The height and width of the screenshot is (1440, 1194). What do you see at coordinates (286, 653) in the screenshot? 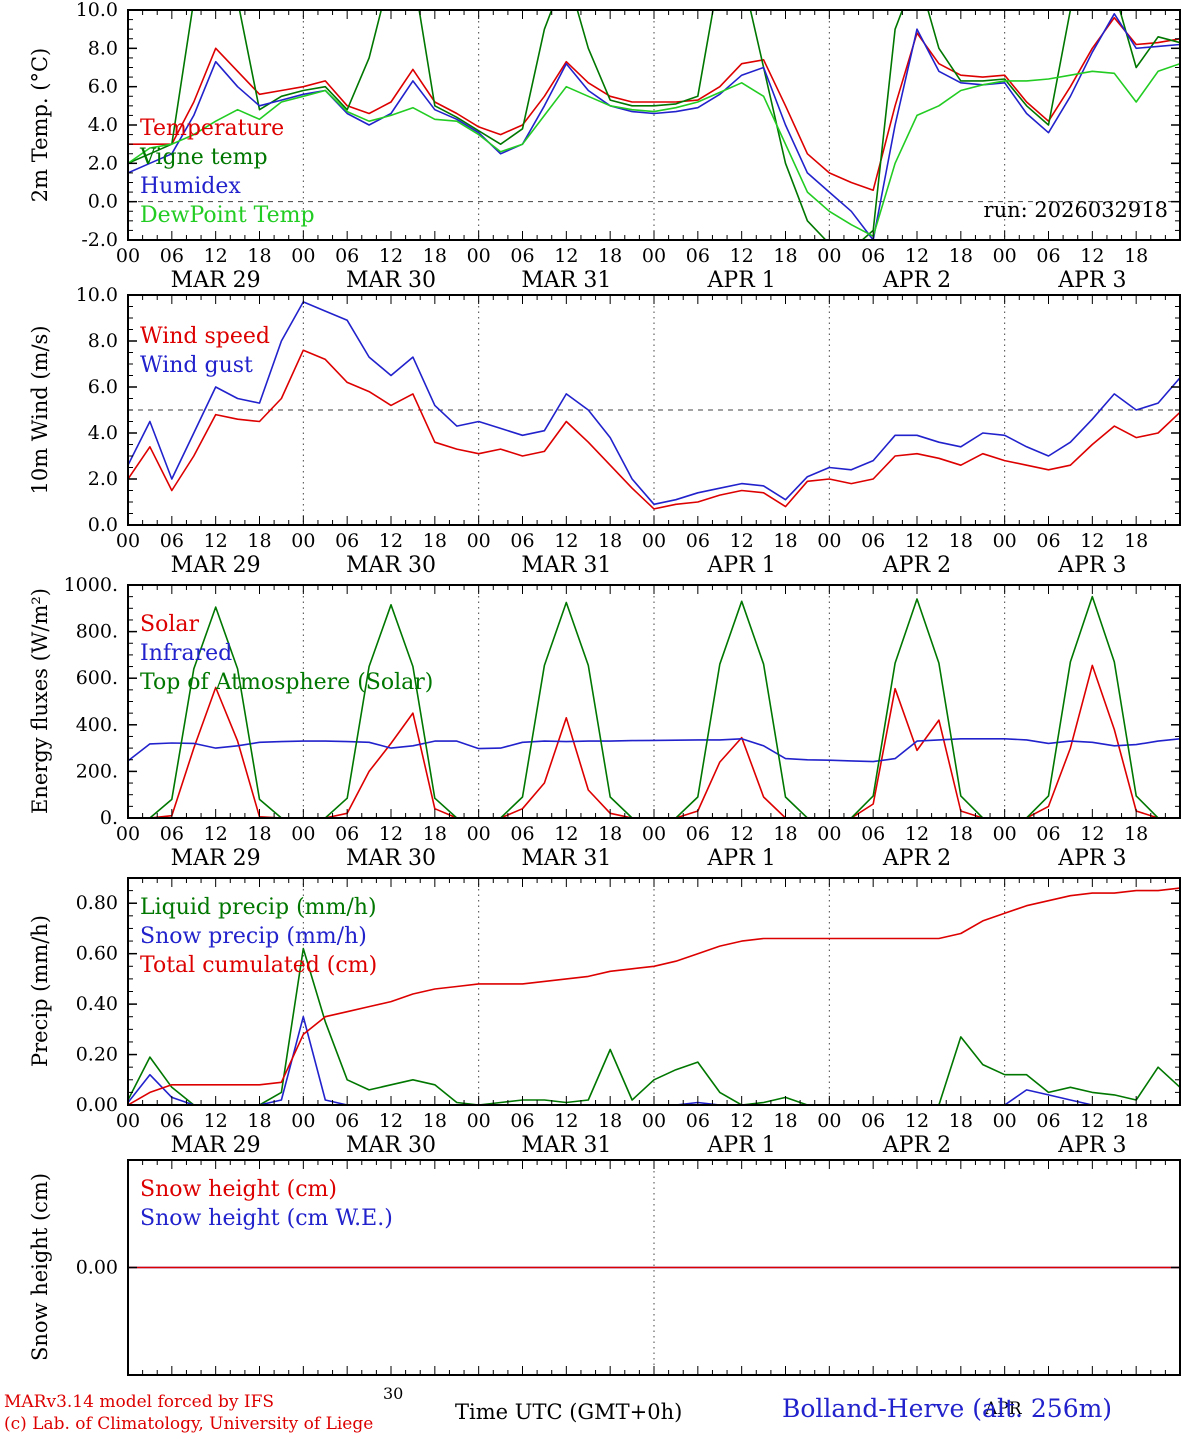
I see `energy-panel-legend: Solar Infrared Top of Atmosphere (Solar)` at bounding box center [286, 653].